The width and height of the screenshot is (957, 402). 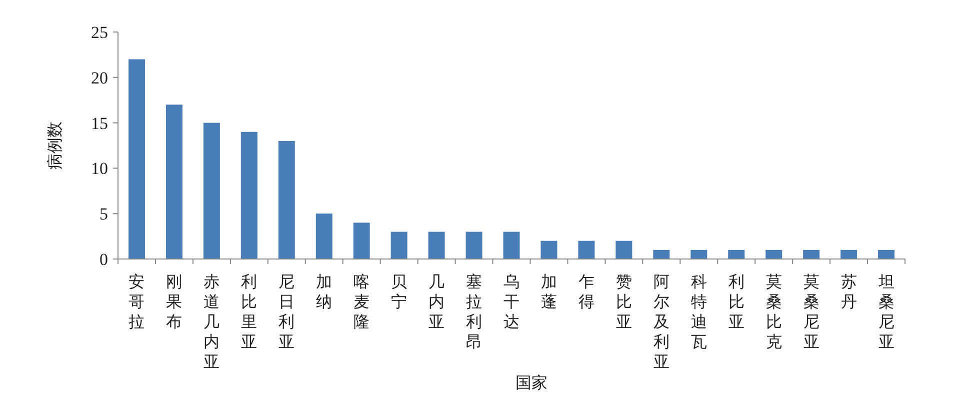 What do you see at coordinates (174, 302) in the screenshot?
I see `x-tick-label: 刚果布` at bounding box center [174, 302].